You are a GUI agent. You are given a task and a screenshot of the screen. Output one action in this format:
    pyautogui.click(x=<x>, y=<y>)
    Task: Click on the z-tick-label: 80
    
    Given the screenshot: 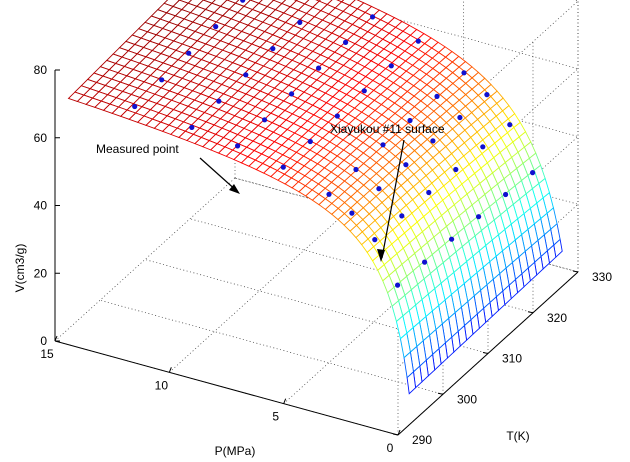 What is the action you would take?
    pyautogui.click(x=41, y=70)
    